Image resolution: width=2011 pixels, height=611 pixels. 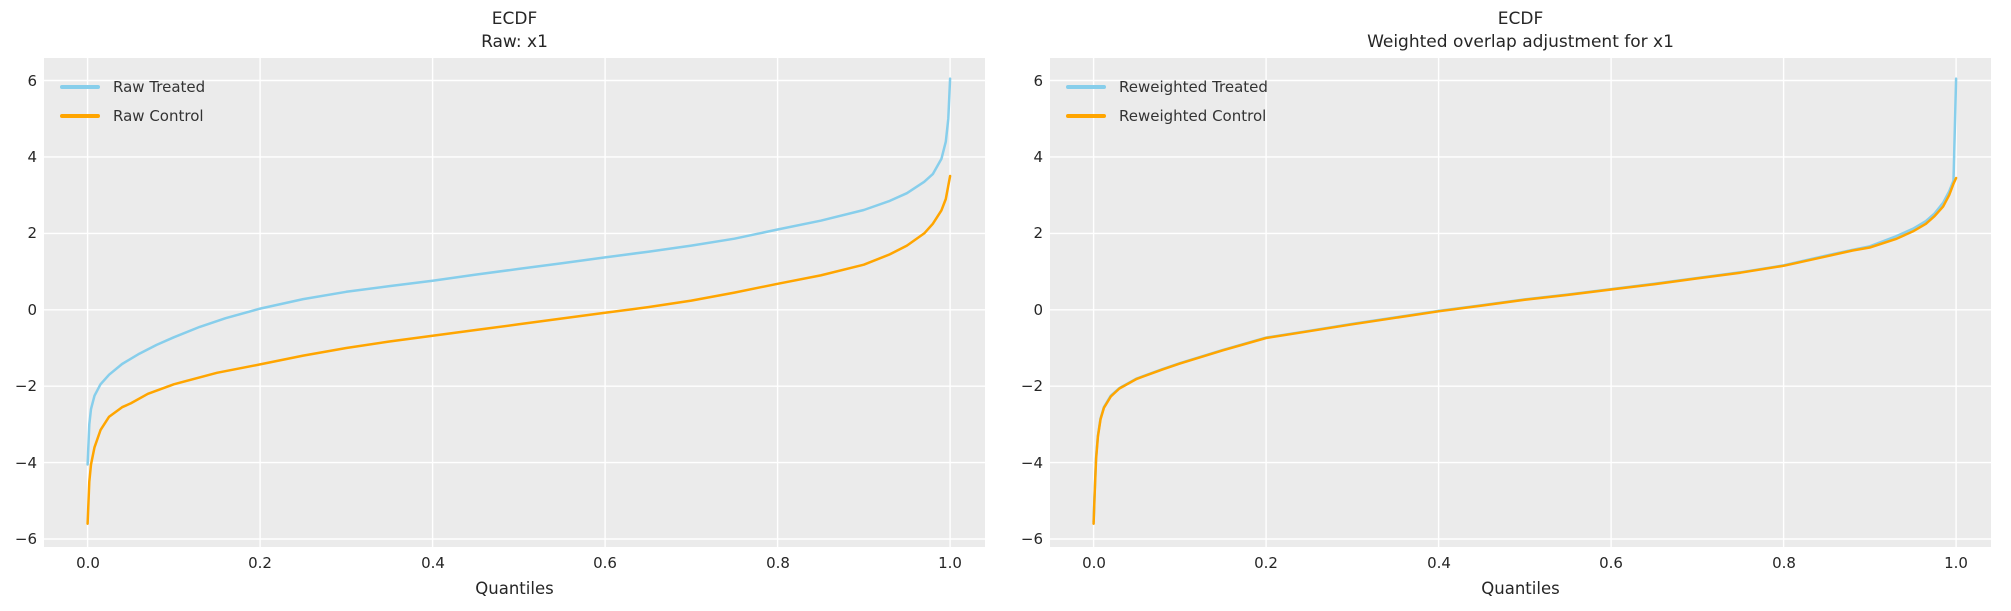 I want to click on legend-item-treated: Raw Treated, so click(x=132, y=86).